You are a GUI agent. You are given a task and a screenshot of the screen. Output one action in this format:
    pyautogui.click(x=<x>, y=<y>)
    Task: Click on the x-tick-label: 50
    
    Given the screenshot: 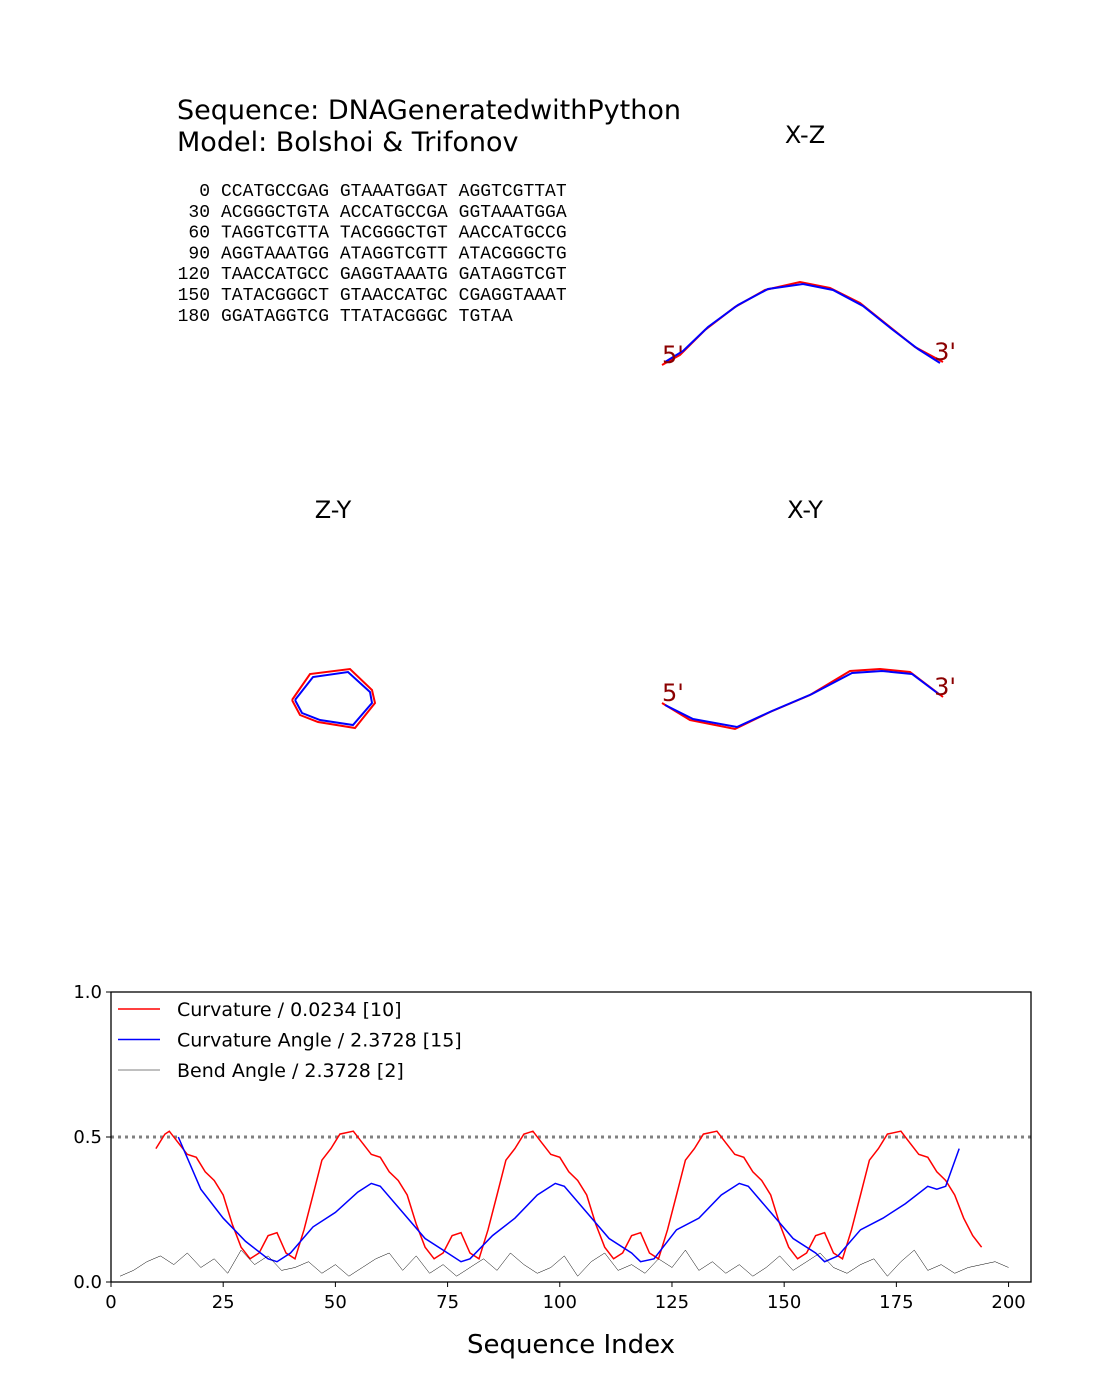 What is the action you would take?
    pyautogui.click(x=335, y=1302)
    